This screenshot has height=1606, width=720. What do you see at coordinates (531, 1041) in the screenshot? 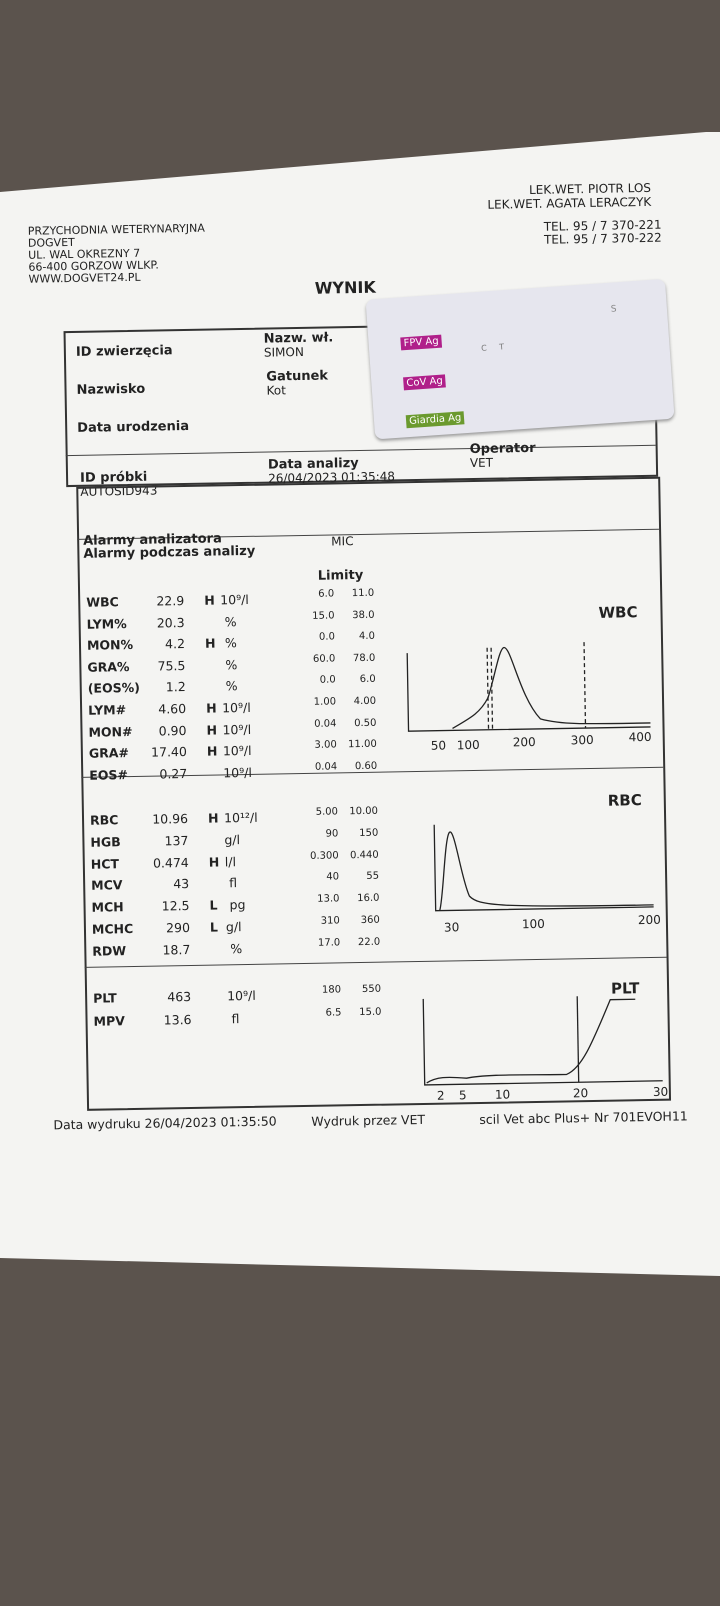
I see `plt-curve` at bounding box center [531, 1041].